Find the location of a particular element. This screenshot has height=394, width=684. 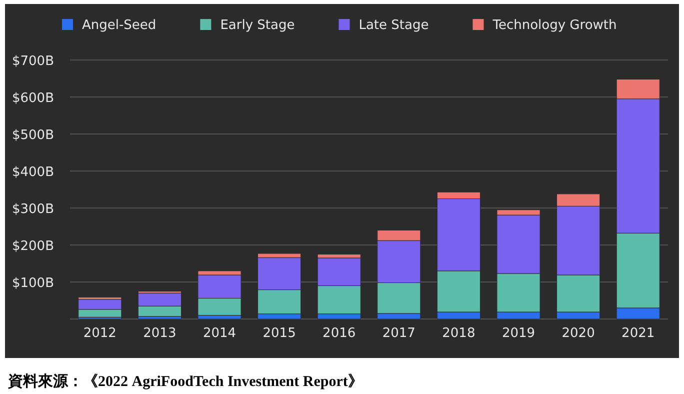

x-tick-label: 2019 is located at coordinates (519, 333).